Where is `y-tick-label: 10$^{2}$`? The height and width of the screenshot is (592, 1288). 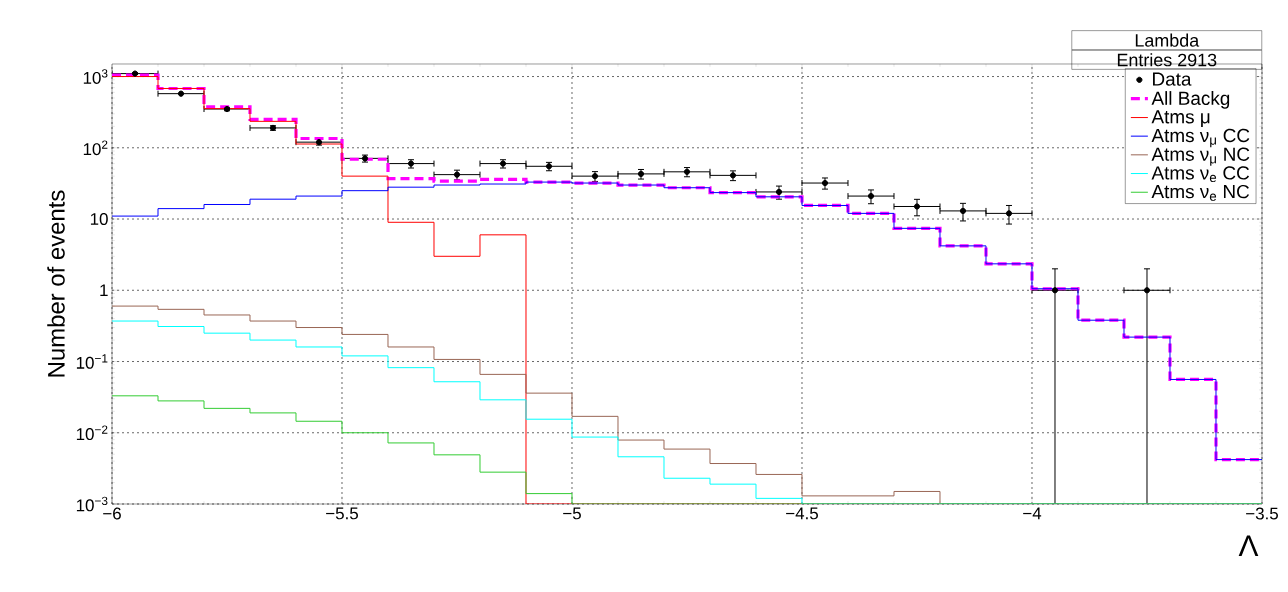 y-tick-label: 10$^{2}$ is located at coordinates (95, 148).